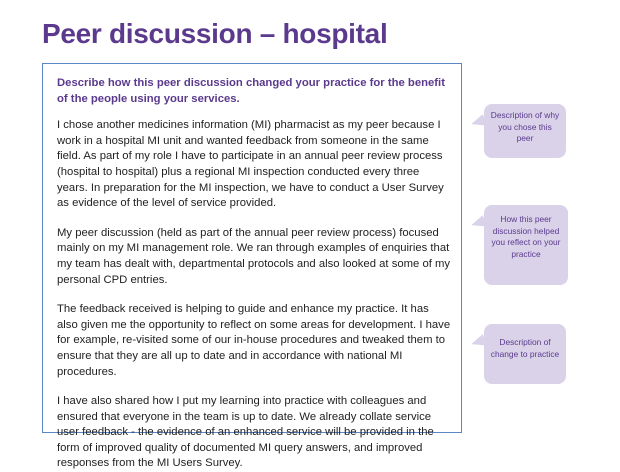  Describe the element at coordinates (215, 33) in the screenshot. I see `title: Peer discussion – hospital` at that location.